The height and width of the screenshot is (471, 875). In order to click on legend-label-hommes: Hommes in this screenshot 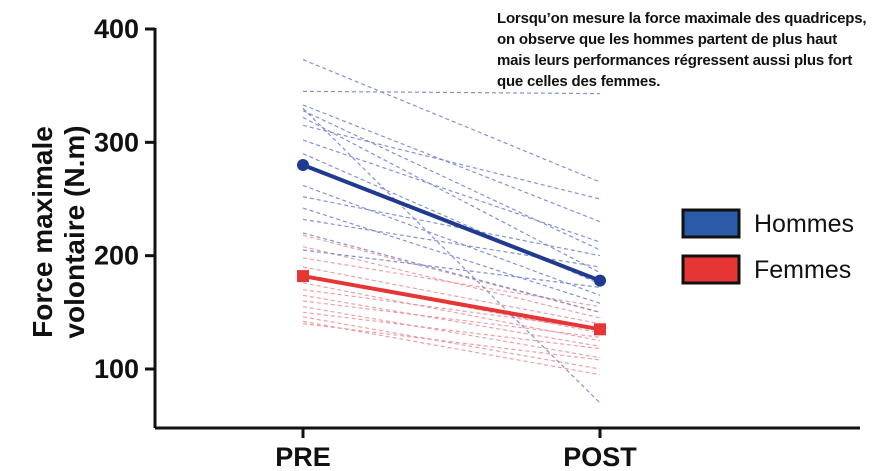, I will do `click(804, 224)`.